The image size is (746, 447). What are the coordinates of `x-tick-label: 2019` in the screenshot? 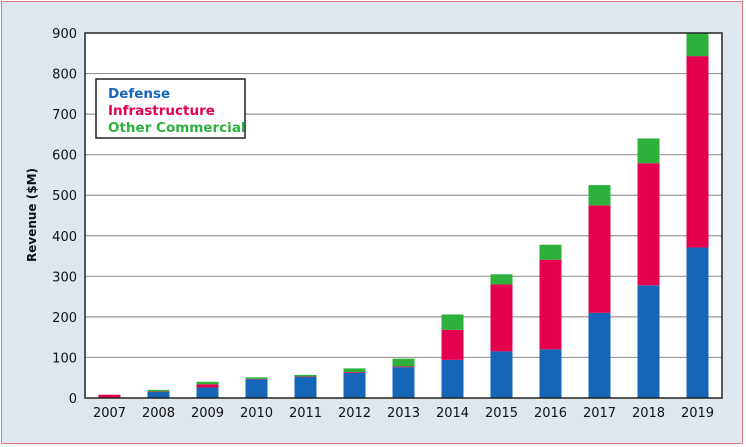 It's located at (697, 413).